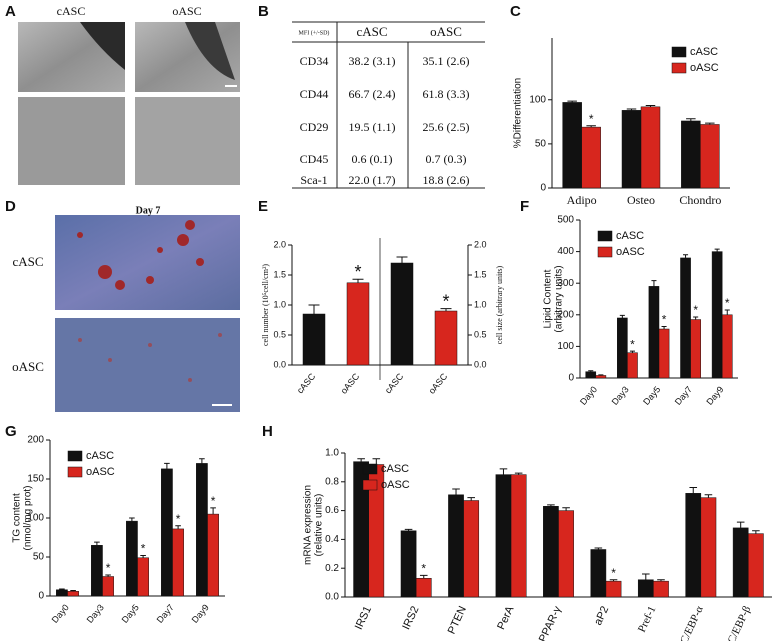 The height and width of the screenshot is (641, 778). I want to click on y-tick-label: 1.5, so click(480, 274).